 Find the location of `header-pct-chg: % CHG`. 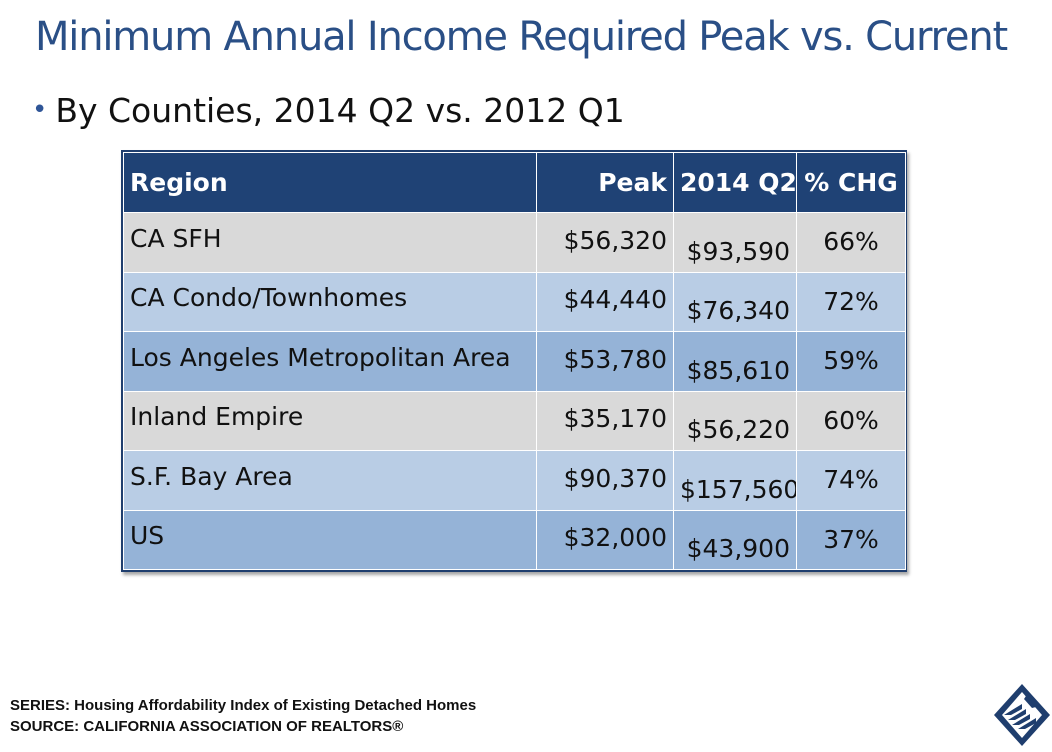

header-pct-chg: % CHG is located at coordinates (851, 182).